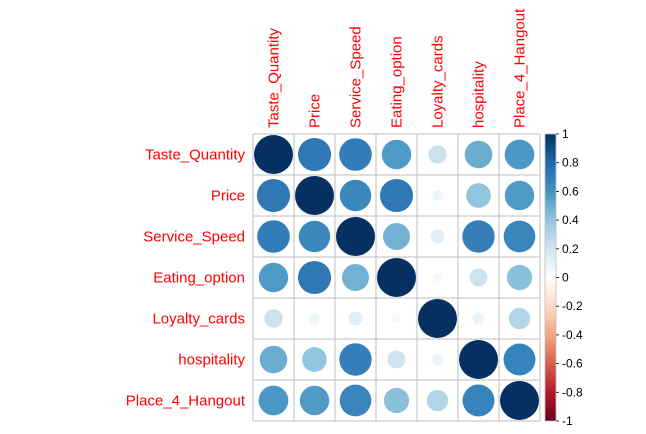  I want to click on column-label: Eating_option, so click(397, 82).